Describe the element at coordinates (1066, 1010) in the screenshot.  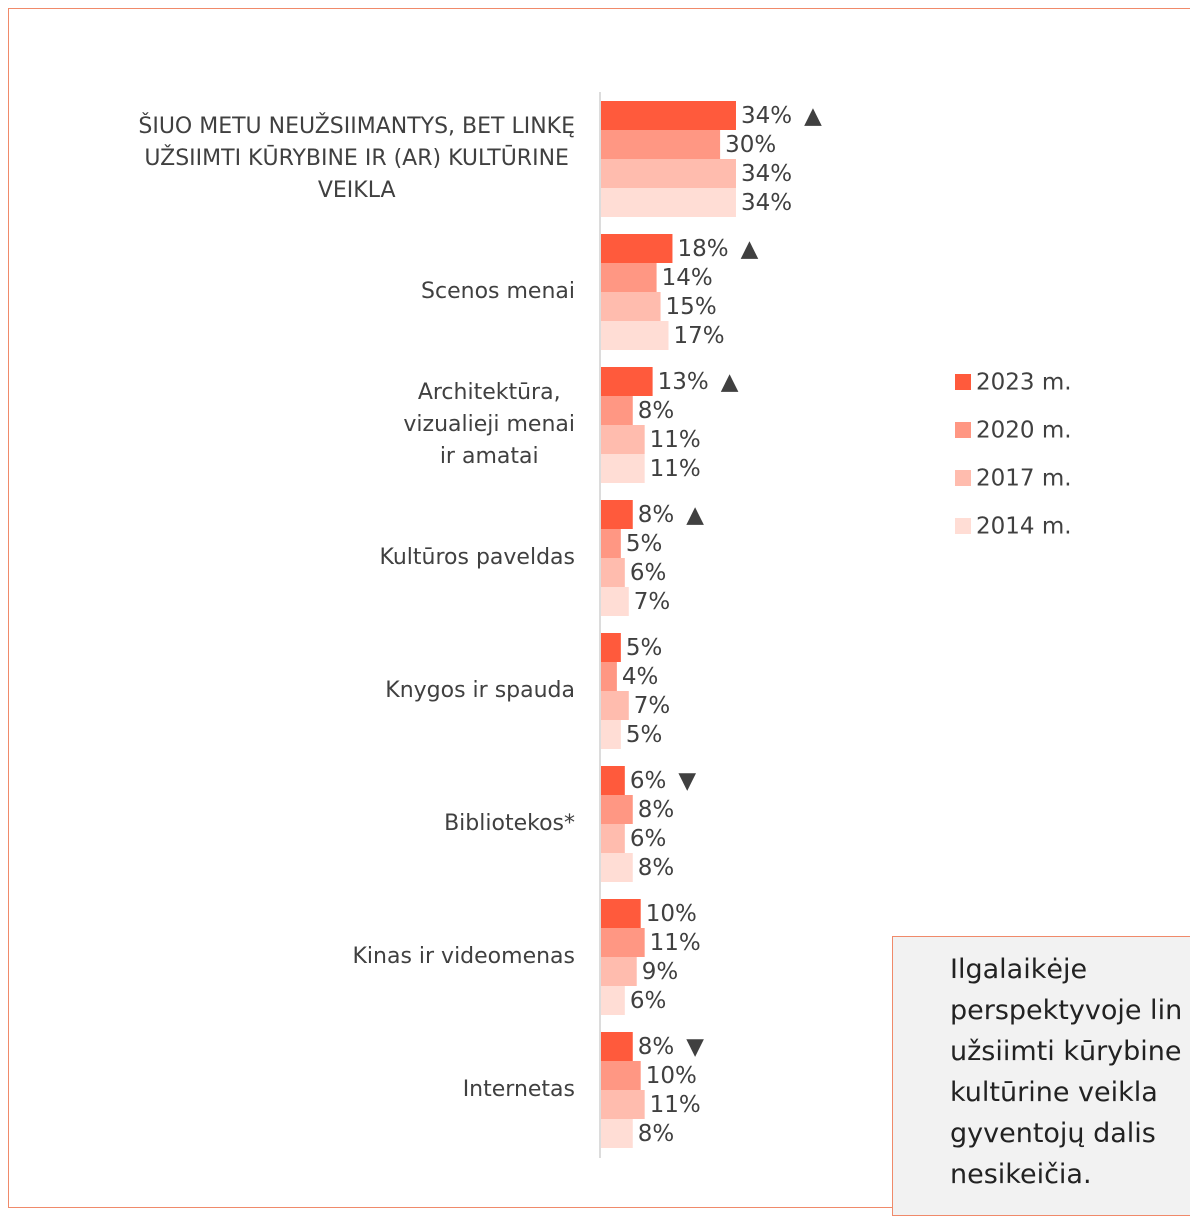
I see `note-line: perspektyvoje lin` at that location.